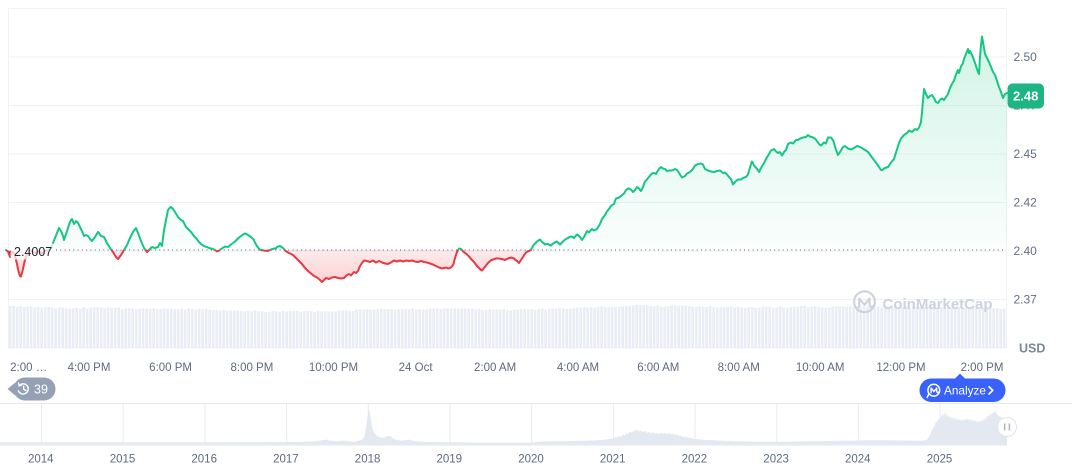  Describe the element at coordinates (89, 368) in the screenshot. I see `svg-text: 4:00 PM` at that location.